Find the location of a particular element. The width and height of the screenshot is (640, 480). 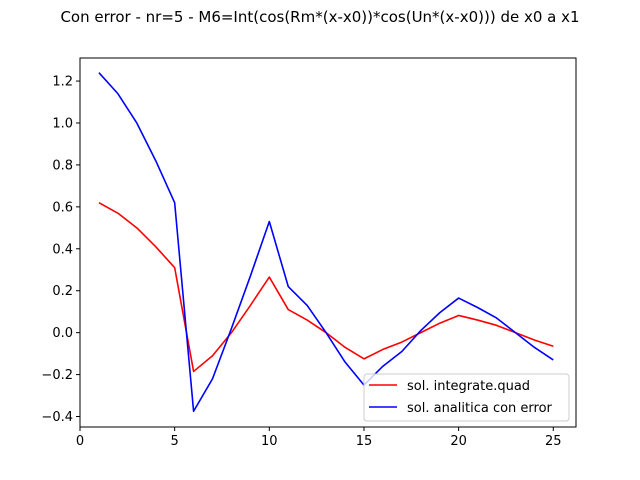

x-tick-label: 15 is located at coordinates (364, 441).